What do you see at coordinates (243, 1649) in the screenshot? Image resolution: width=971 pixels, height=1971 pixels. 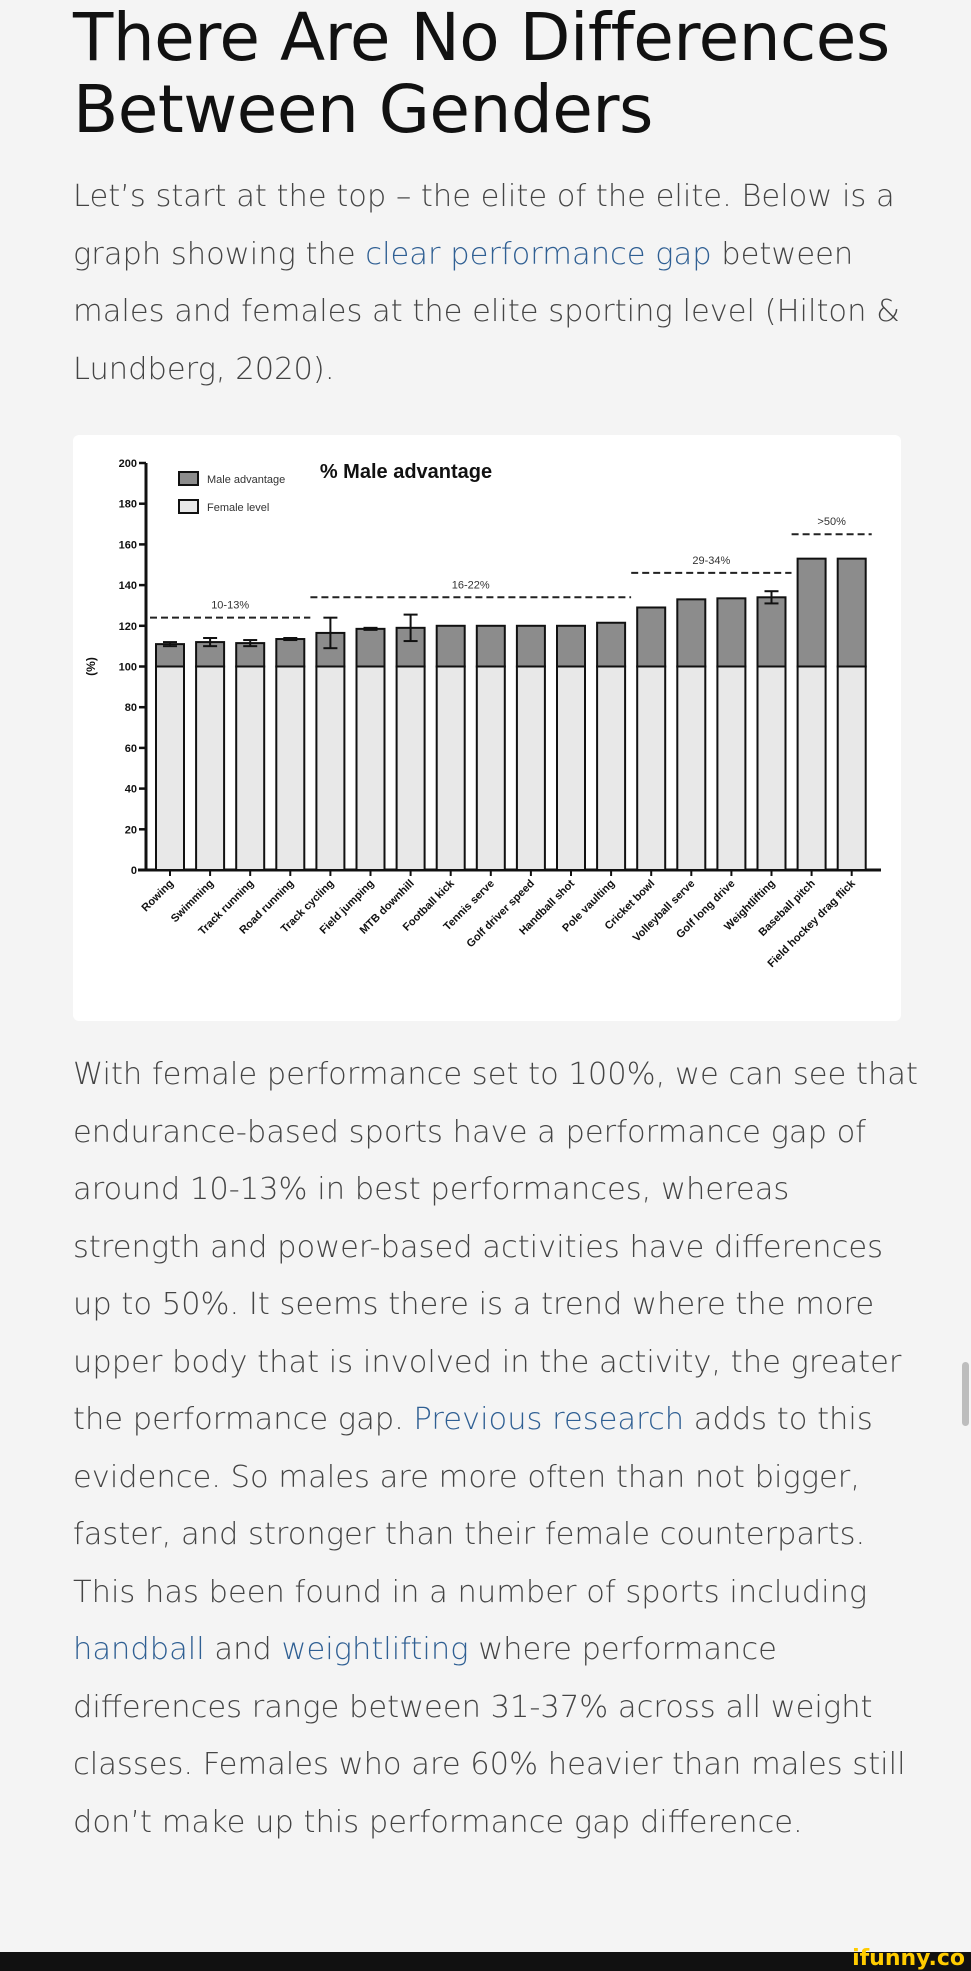 I see `text-segment: and` at bounding box center [243, 1649].